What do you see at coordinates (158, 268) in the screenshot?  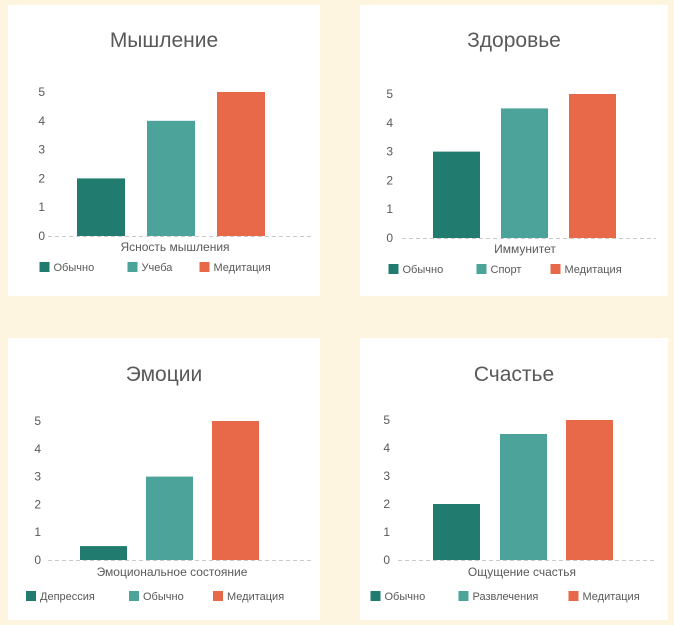 I see `legend-label: Учеба` at bounding box center [158, 268].